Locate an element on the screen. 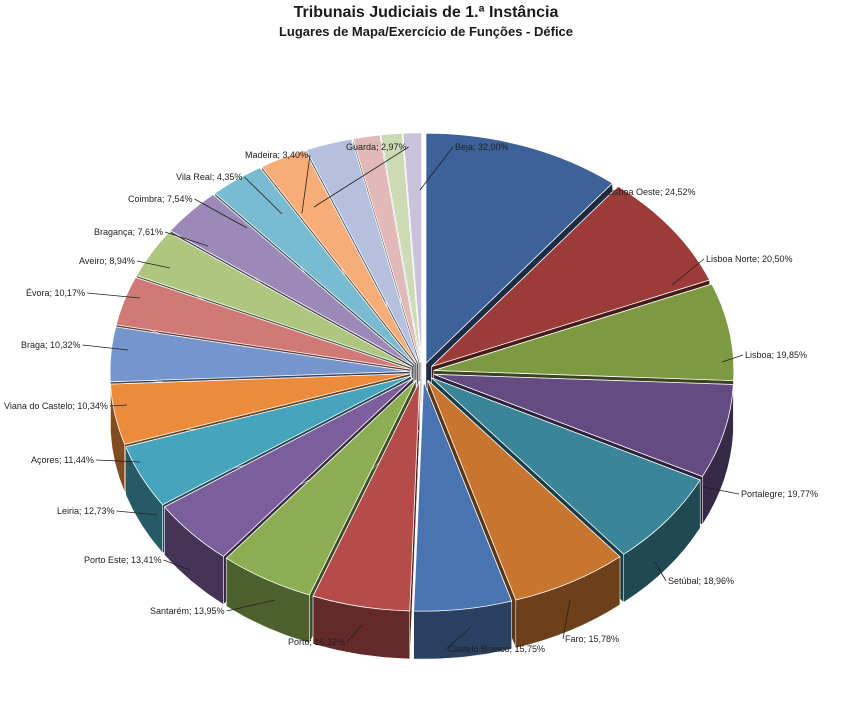 The height and width of the screenshot is (705, 852). slice-beja is located at coordinates (519, 248).